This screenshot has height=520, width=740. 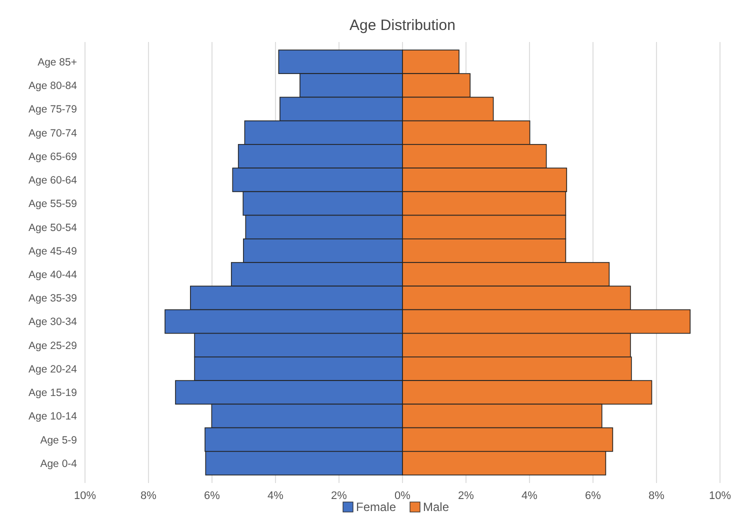 I want to click on y-tick-label: Age 15-19, so click(x=53, y=393).